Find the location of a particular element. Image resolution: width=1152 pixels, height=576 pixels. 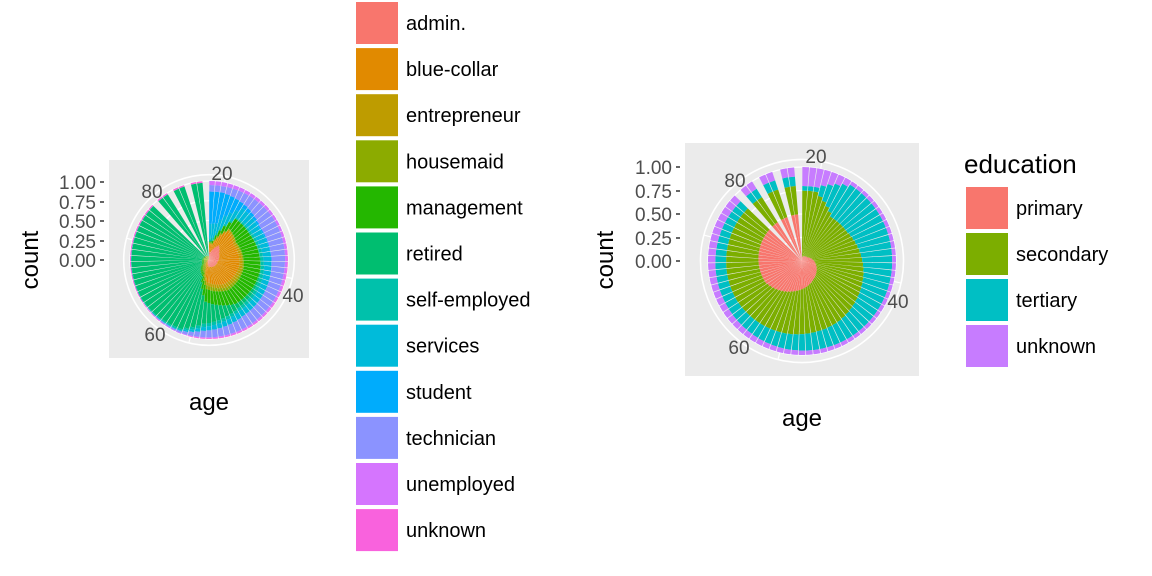

education-chart-x-axis-title: age is located at coordinates (802, 418).